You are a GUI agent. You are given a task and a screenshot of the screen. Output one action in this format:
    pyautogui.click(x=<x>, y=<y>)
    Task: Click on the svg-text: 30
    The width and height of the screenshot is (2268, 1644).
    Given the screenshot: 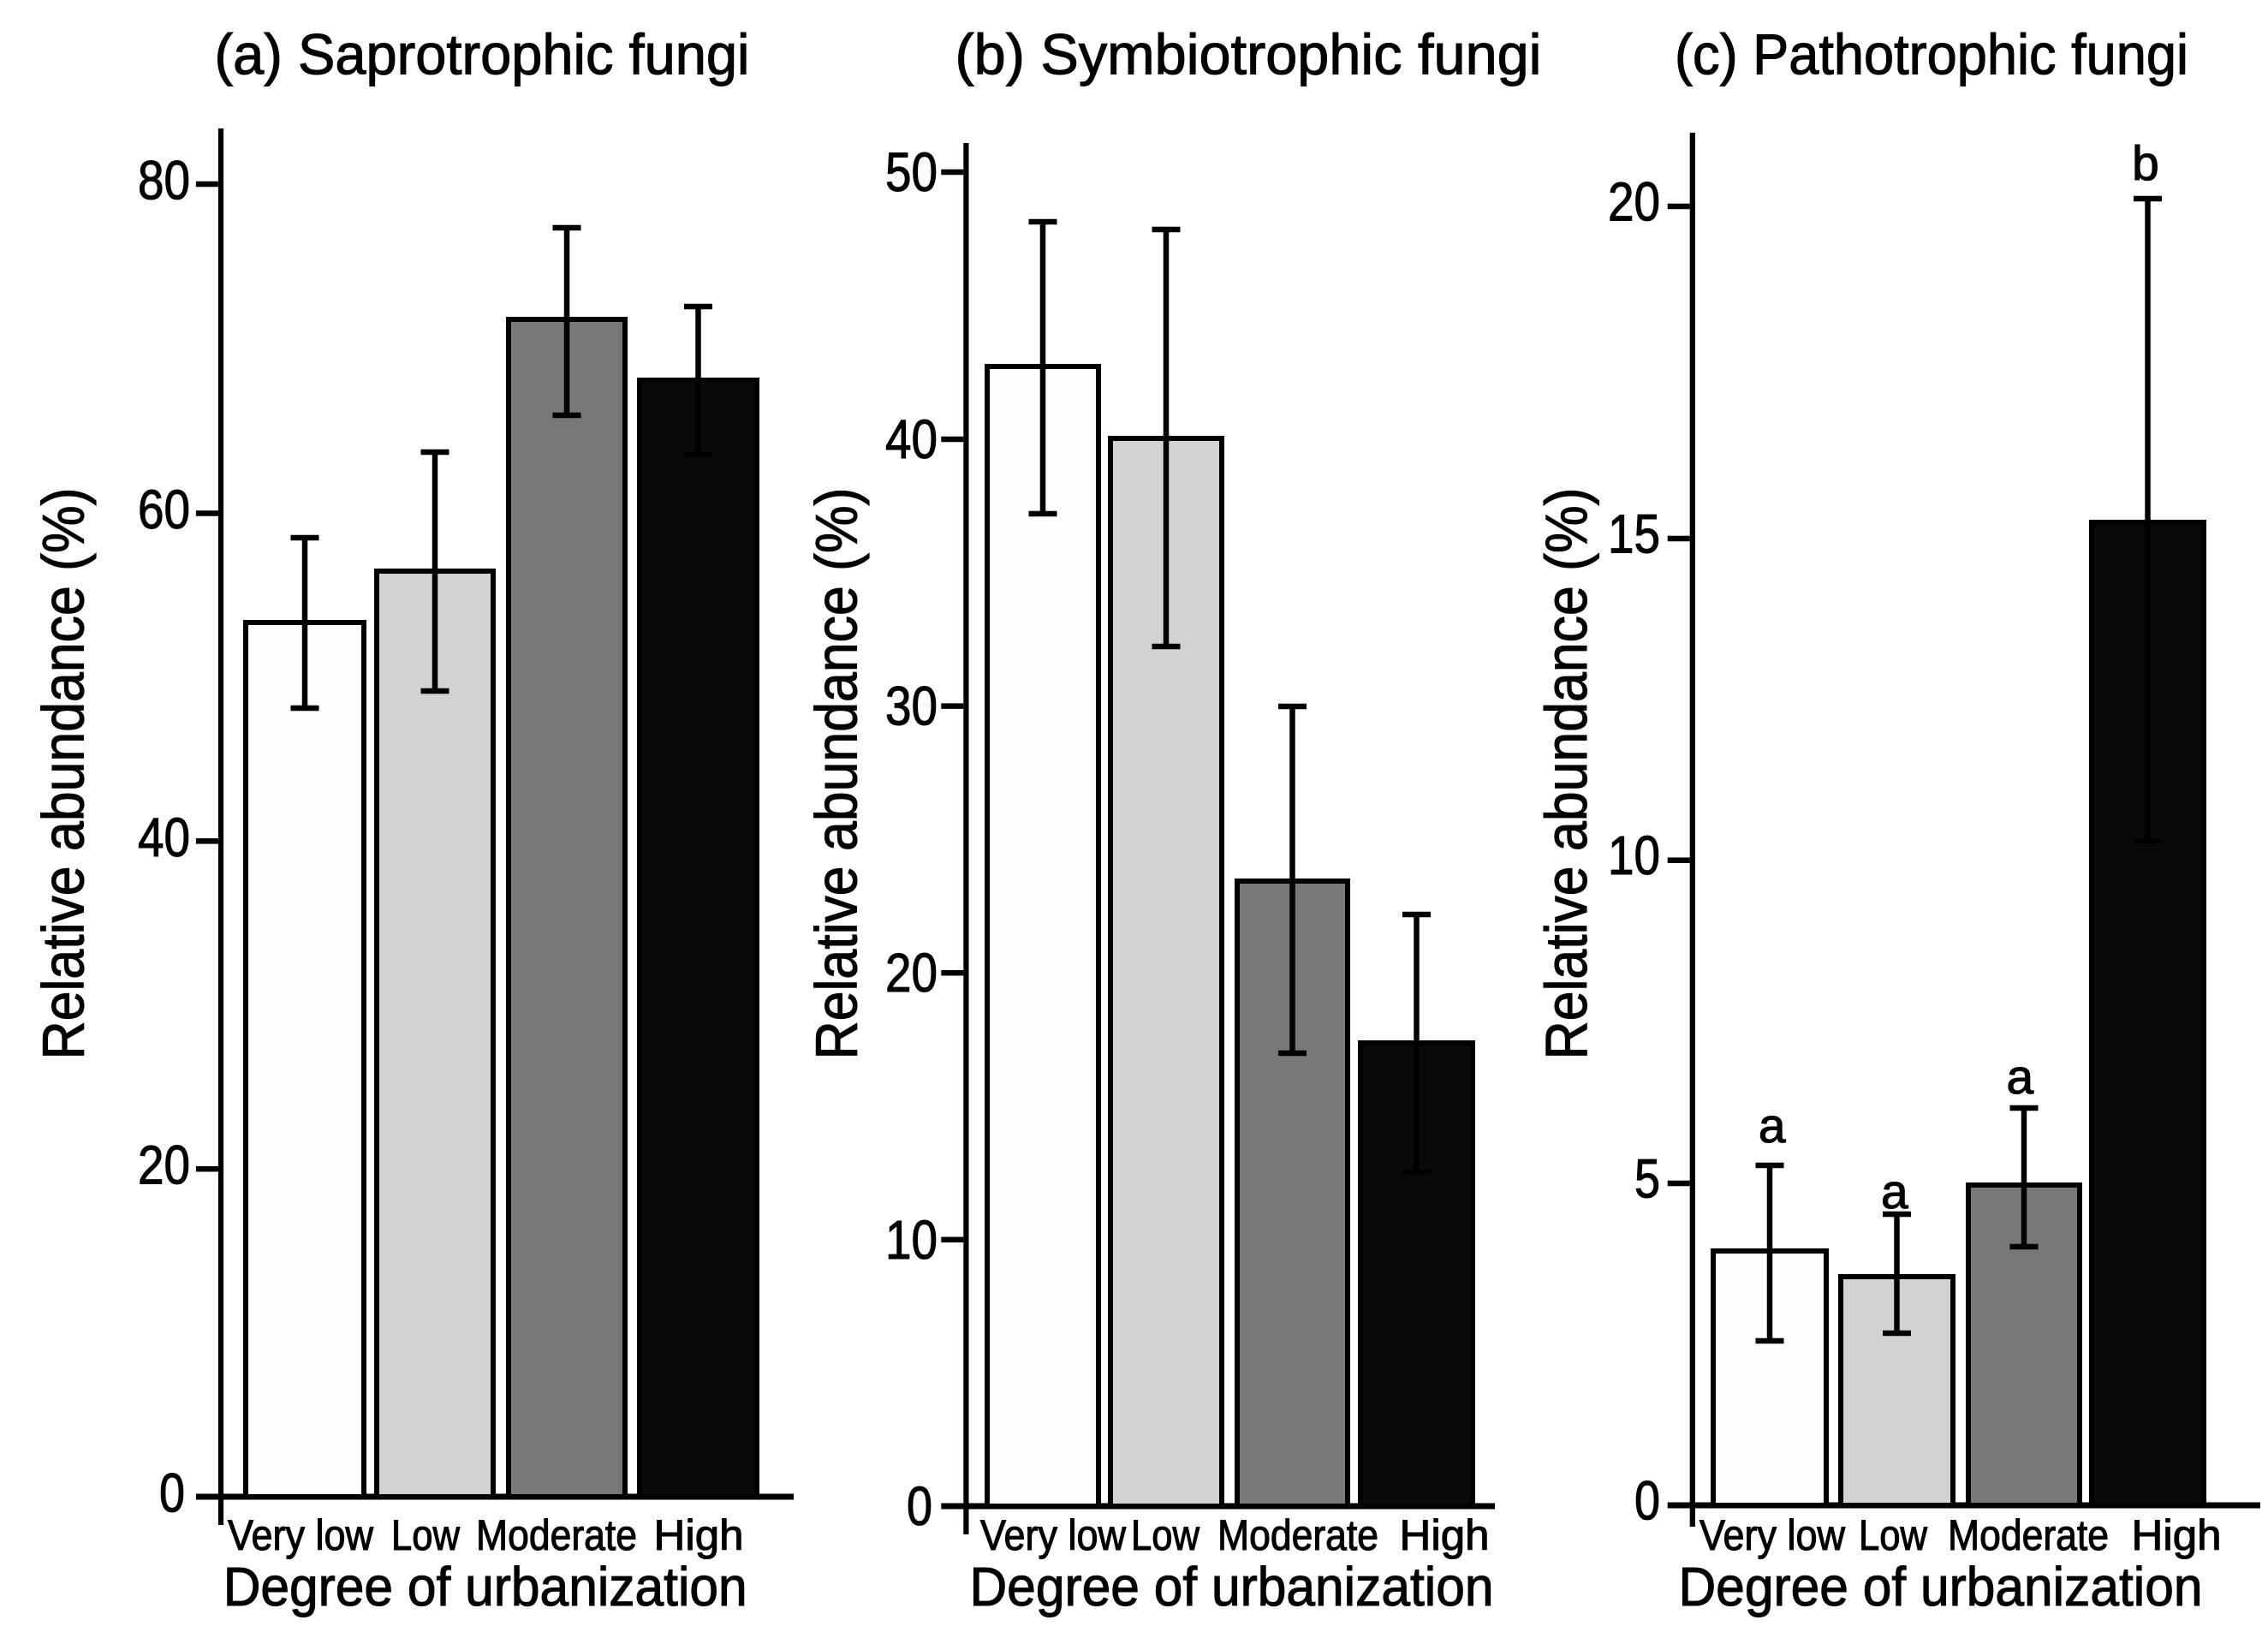 What is the action you would take?
    pyautogui.click(x=911, y=706)
    